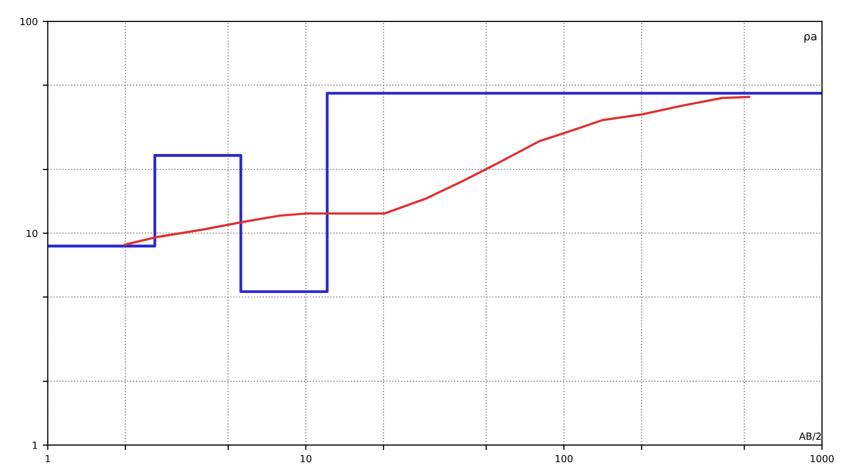 The image size is (868, 476). Describe the element at coordinates (29, 22) in the screenshot. I see `y-tick-label: 100` at that location.